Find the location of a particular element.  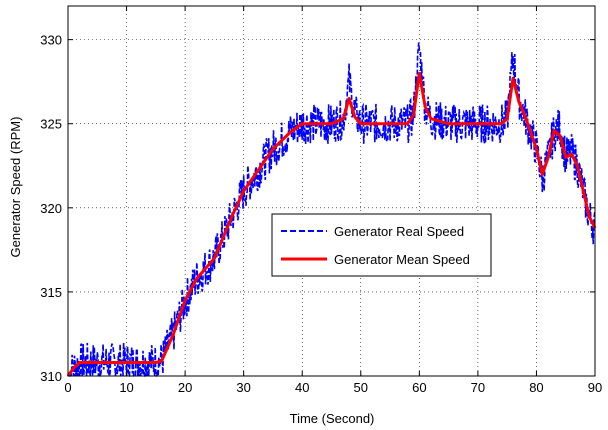

x-tick-label: 70 is located at coordinates (478, 387).